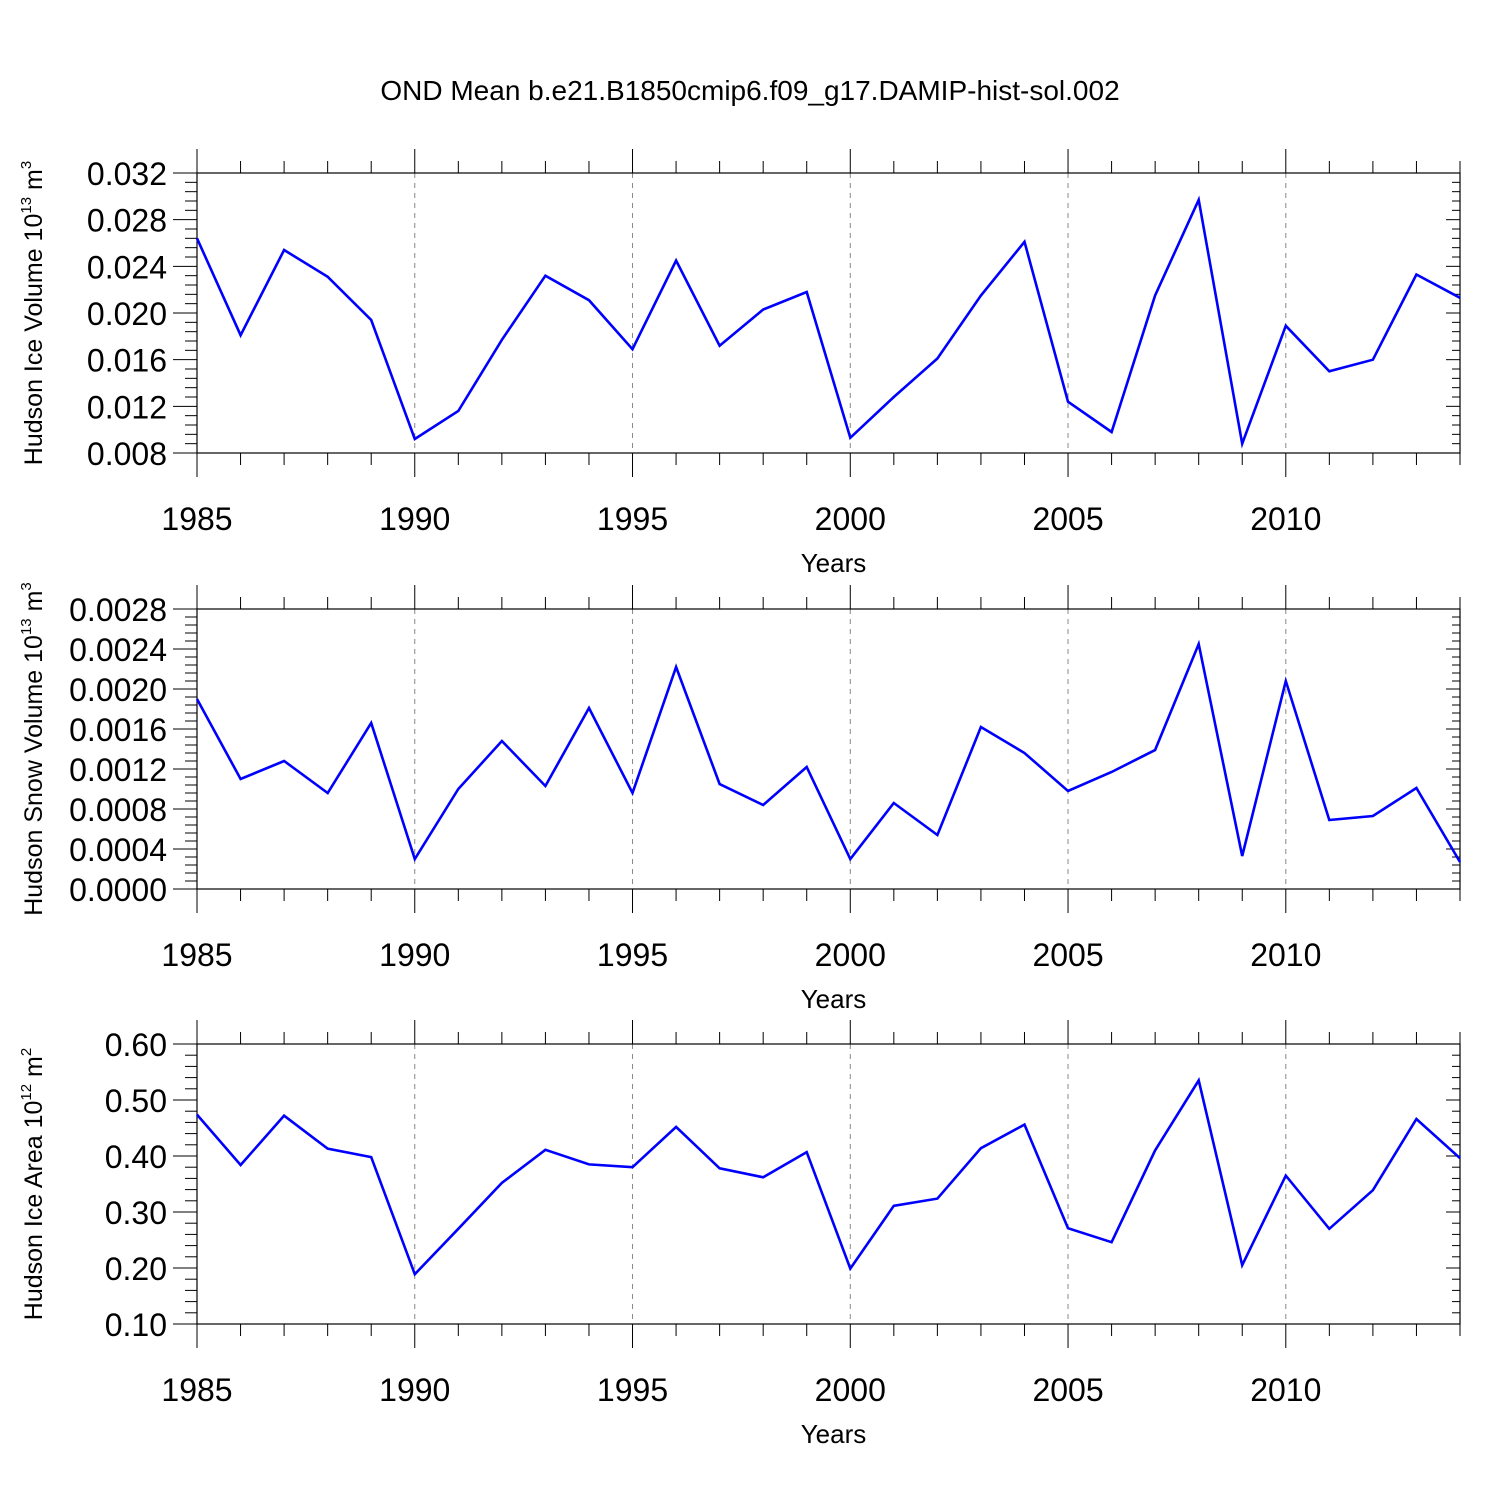  I want to click on y-axis-label: Hudson Ice Volume 1013 m3, so click(33, 313).